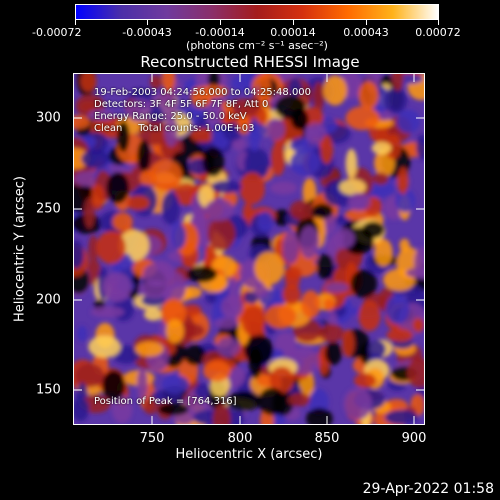 The height and width of the screenshot is (500, 500). Describe the element at coordinates (257, 12) in the screenshot. I see `colorbar` at that location.